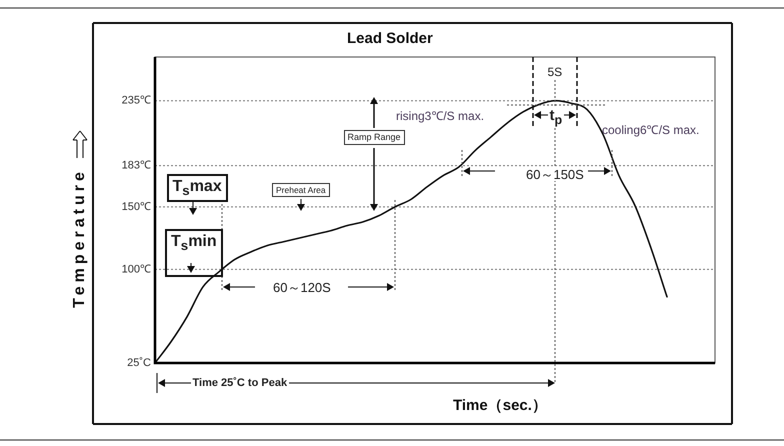 Image resolution: width=784 pixels, height=446 pixels. Describe the element at coordinates (302, 287) in the screenshot. I see `annotation: 60～120S` at that location.